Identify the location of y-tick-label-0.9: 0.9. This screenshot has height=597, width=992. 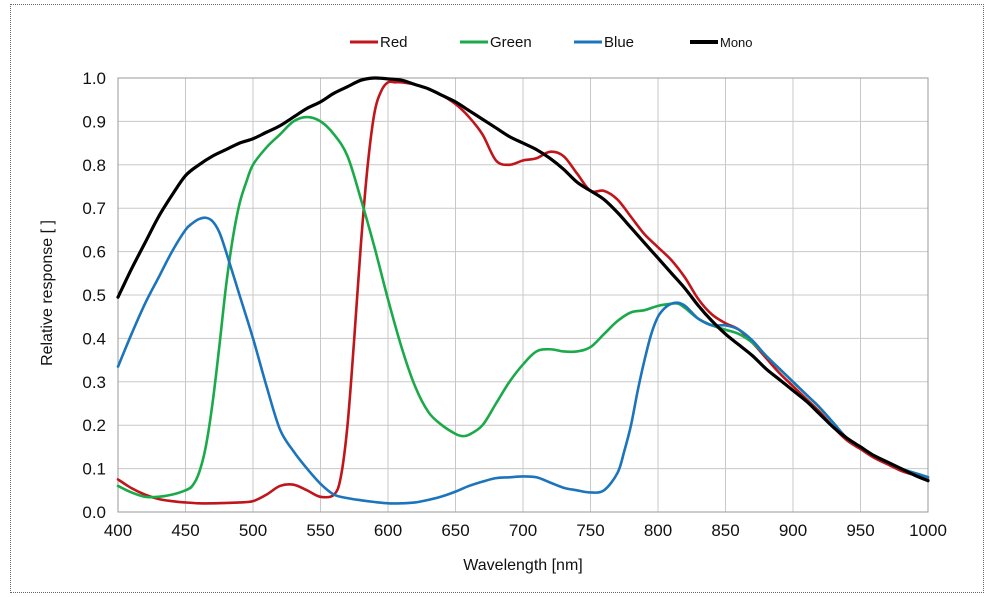
(94, 121).